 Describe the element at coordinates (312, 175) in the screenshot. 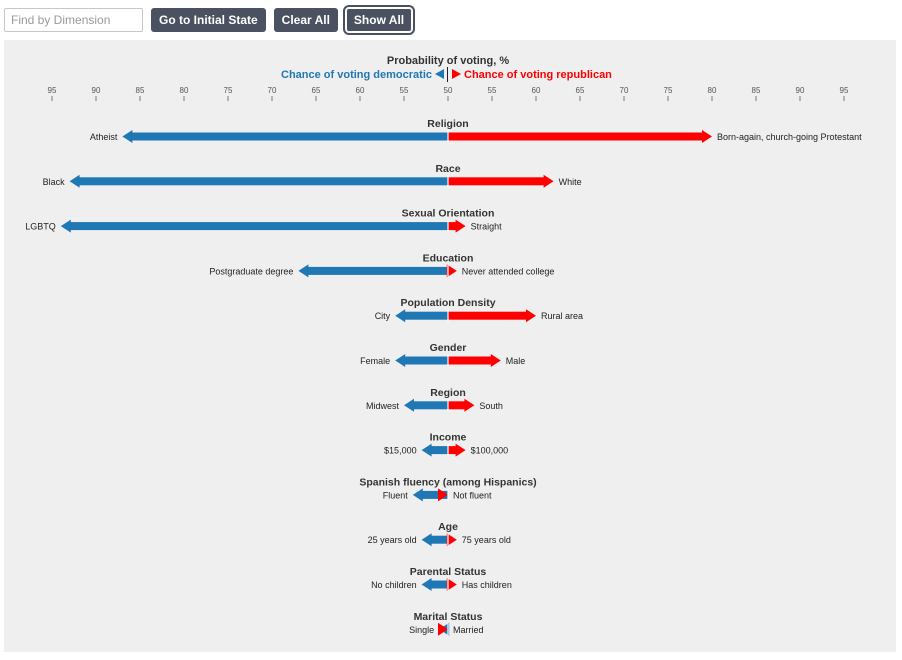

I see `dimension-row: Race Black White` at that location.